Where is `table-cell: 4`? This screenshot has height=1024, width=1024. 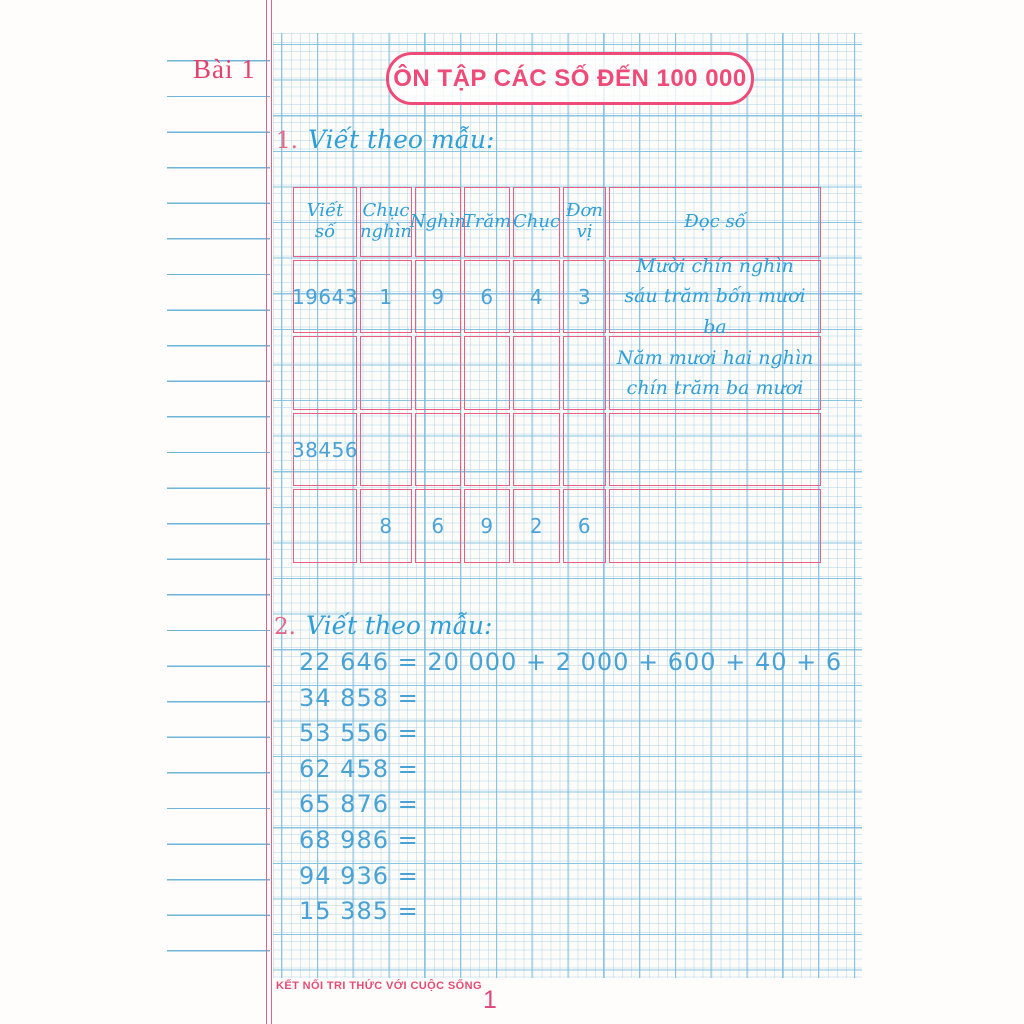
table-cell: 4 is located at coordinates (536, 296).